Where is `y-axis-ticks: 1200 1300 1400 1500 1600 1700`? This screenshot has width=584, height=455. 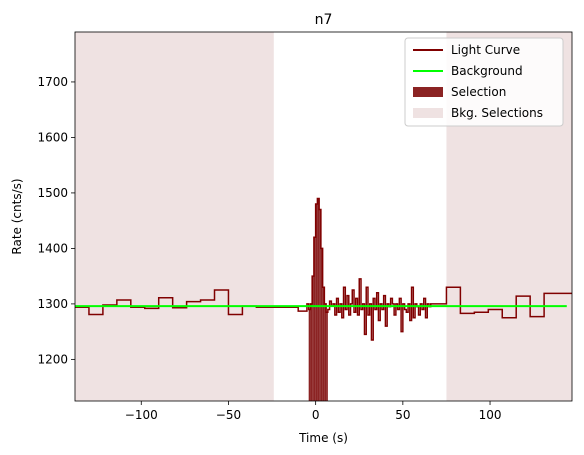 y-axis-ticks: 1200 1300 1400 1500 1600 1700 is located at coordinates (56, 220).